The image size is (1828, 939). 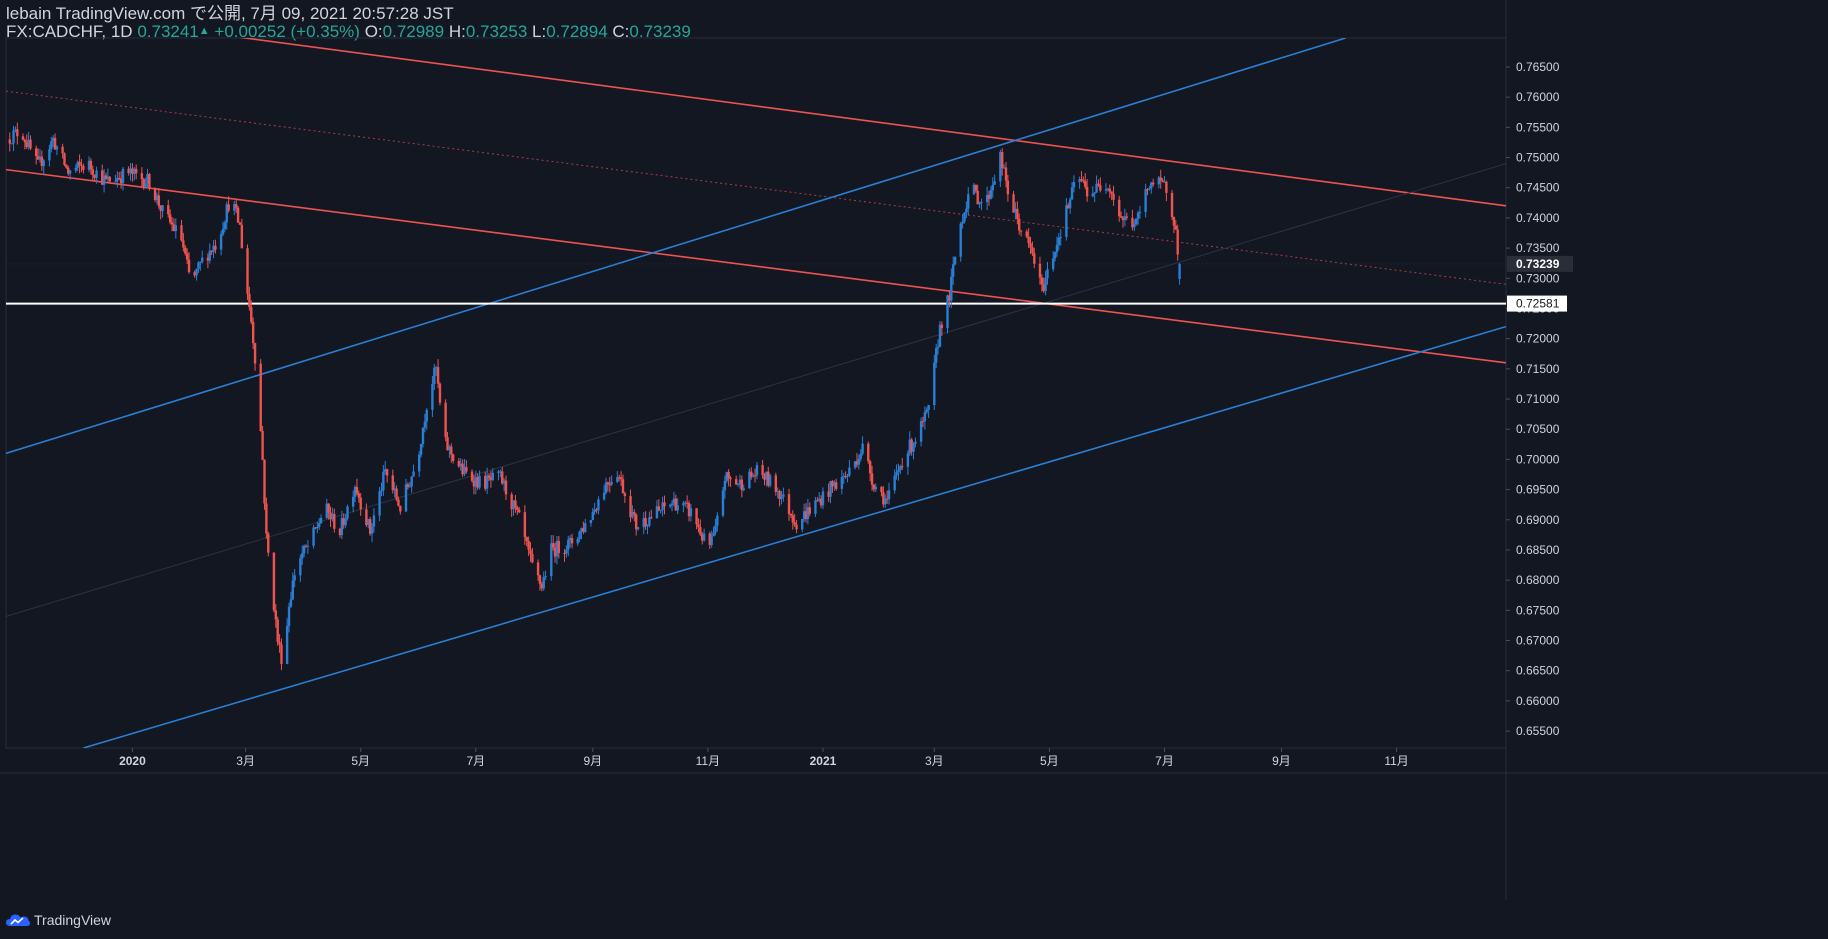 I want to click on y-tick-label: 0.74500, so click(x=1538, y=188).